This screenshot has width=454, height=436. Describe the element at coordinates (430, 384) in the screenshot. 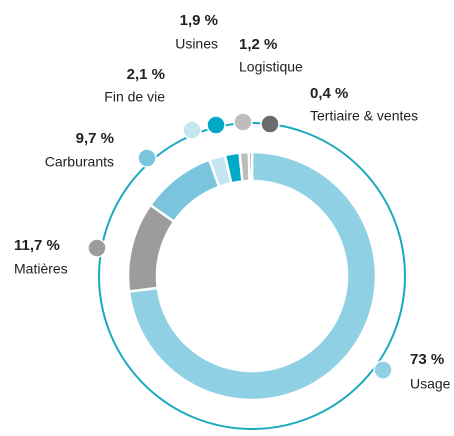

I see `category-label: Usage` at that location.